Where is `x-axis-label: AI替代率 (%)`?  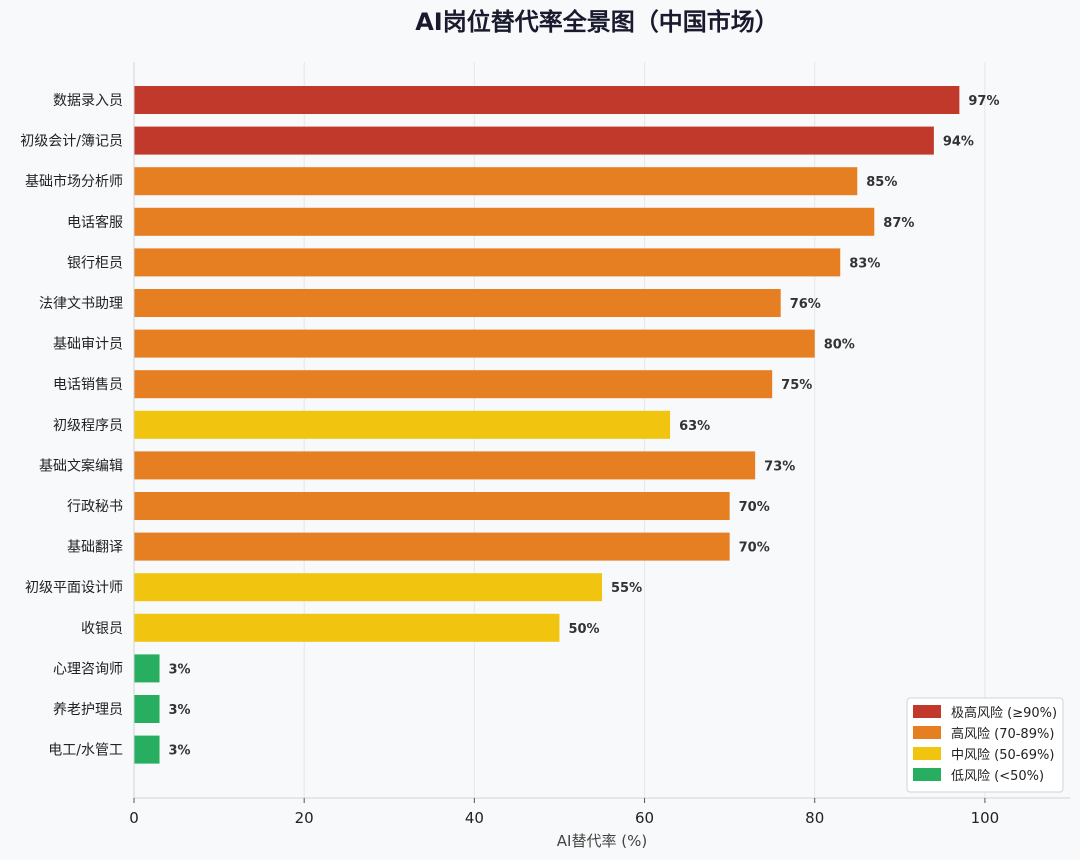 x-axis-label: AI替代率 (%) is located at coordinates (602, 841).